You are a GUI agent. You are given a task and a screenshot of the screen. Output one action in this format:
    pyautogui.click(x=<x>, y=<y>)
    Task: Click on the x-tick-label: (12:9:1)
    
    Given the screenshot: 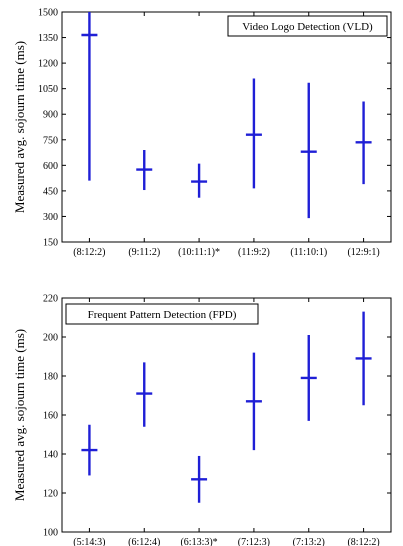 What is the action you would take?
    pyautogui.click(x=363, y=252)
    